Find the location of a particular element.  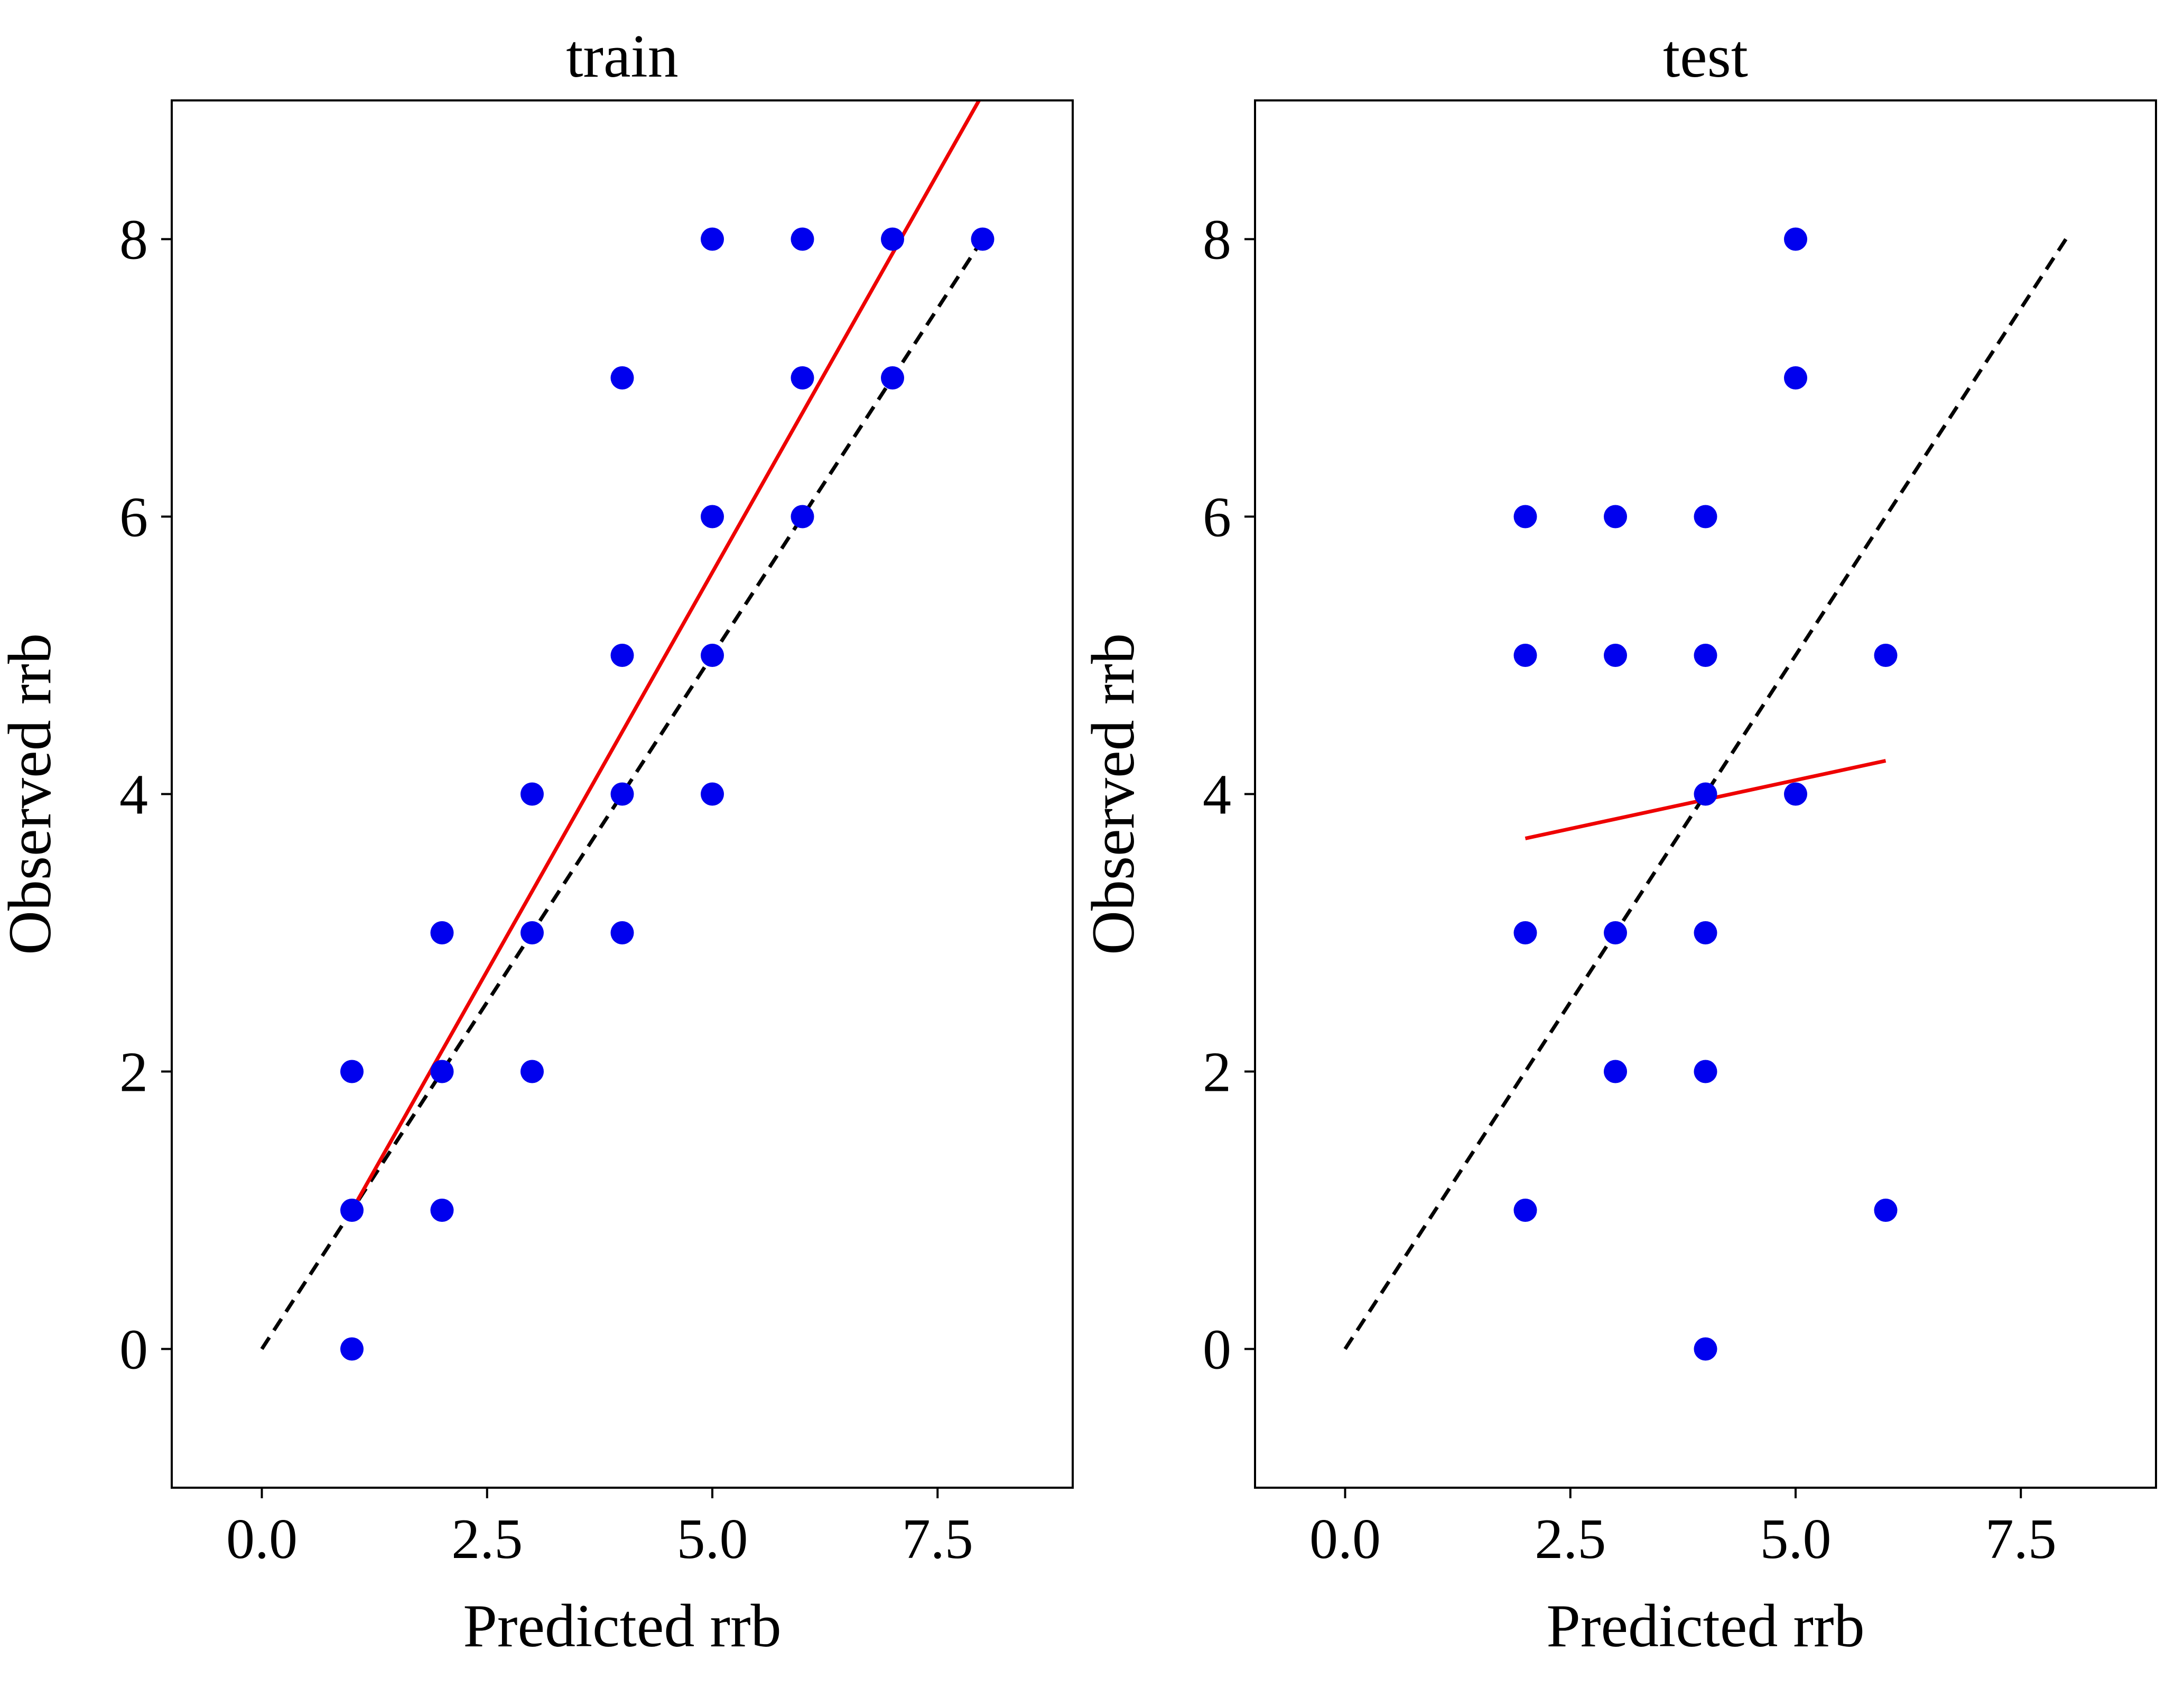

chart-title: train is located at coordinates (622, 56).